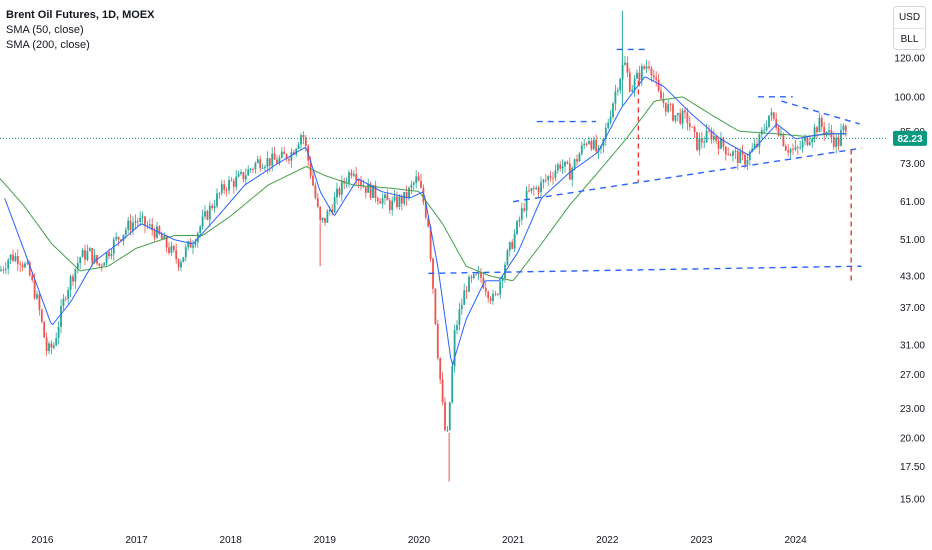 The width and height of the screenshot is (932, 550). What do you see at coordinates (48, 45) in the screenshot?
I see `sma200-legend: SMA (200, close)` at bounding box center [48, 45].